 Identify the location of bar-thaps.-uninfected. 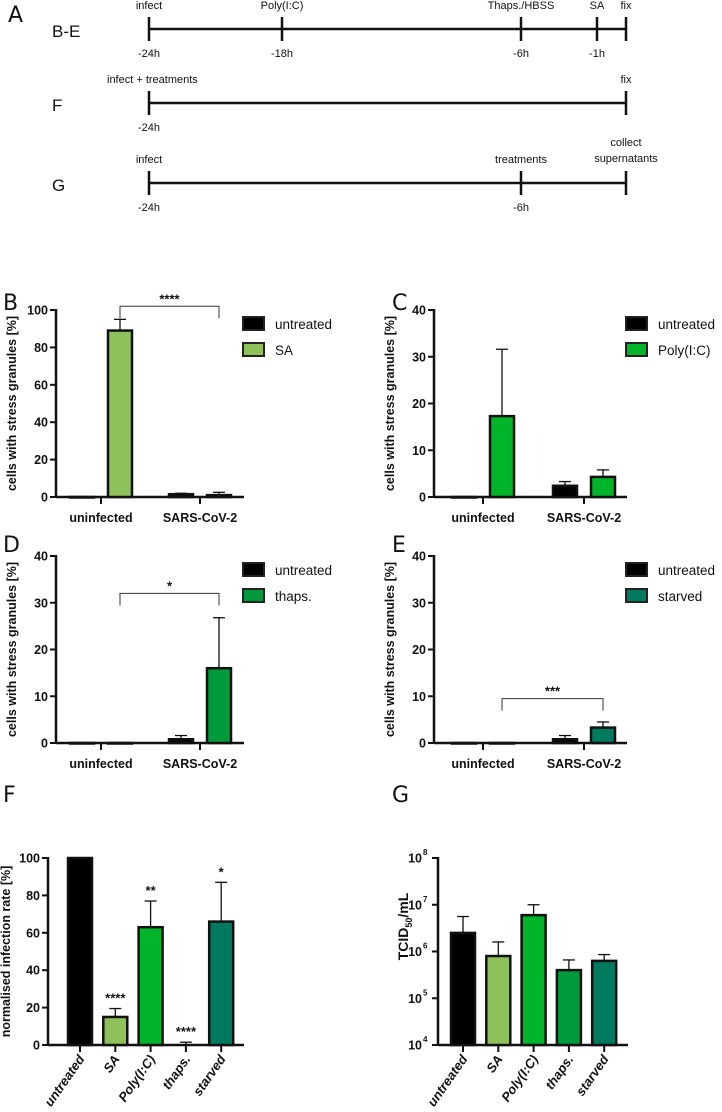
(120, 743).